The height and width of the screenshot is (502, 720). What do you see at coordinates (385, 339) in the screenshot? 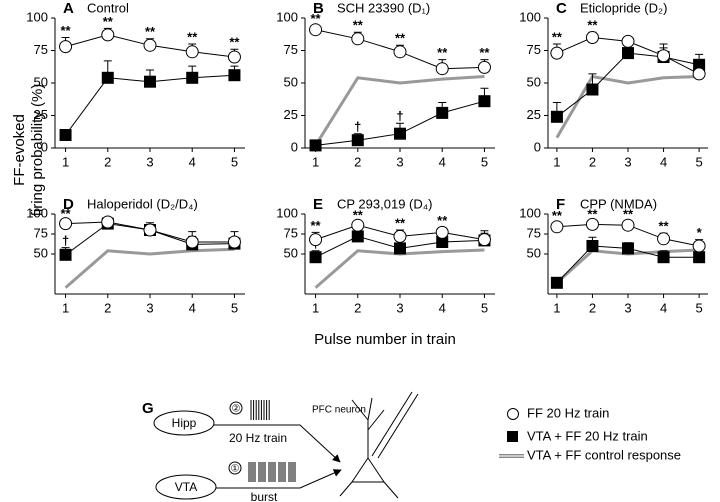
I see `x-axis-label: Pulse number in train` at bounding box center [385, 339].